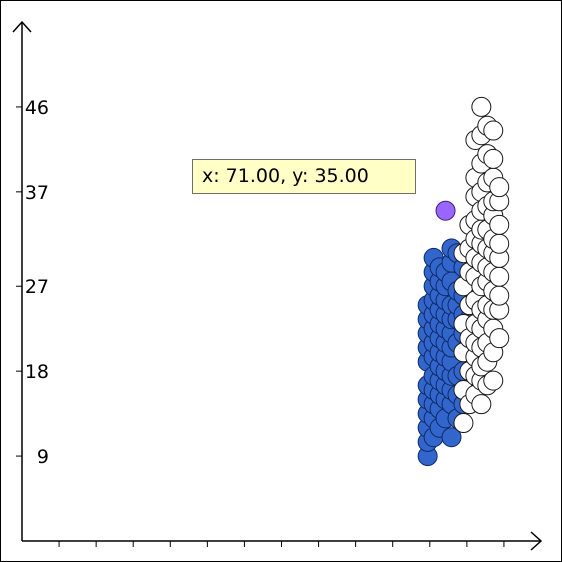 This screenshot has width=562, height=562. I want to click on y-axis-ticks: 9 18 27 37 46, so click(32, 282).